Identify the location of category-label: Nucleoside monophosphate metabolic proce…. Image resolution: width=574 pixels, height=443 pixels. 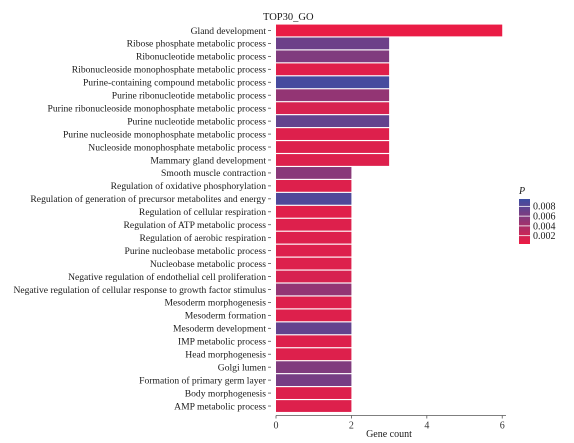
(177, 147).